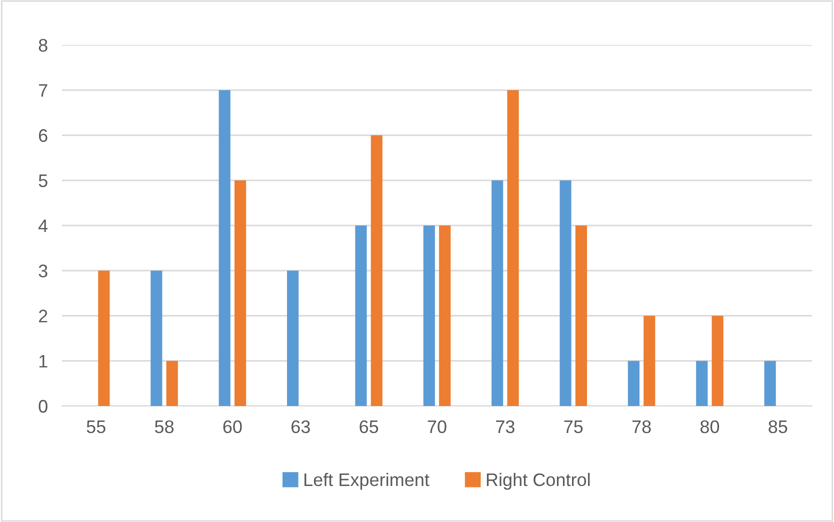 The height and width of the screenshot is (522, 834). Describe the element at coordinates (641, 427) in the screenshot. I see `x-tick-label: 78` at that location.